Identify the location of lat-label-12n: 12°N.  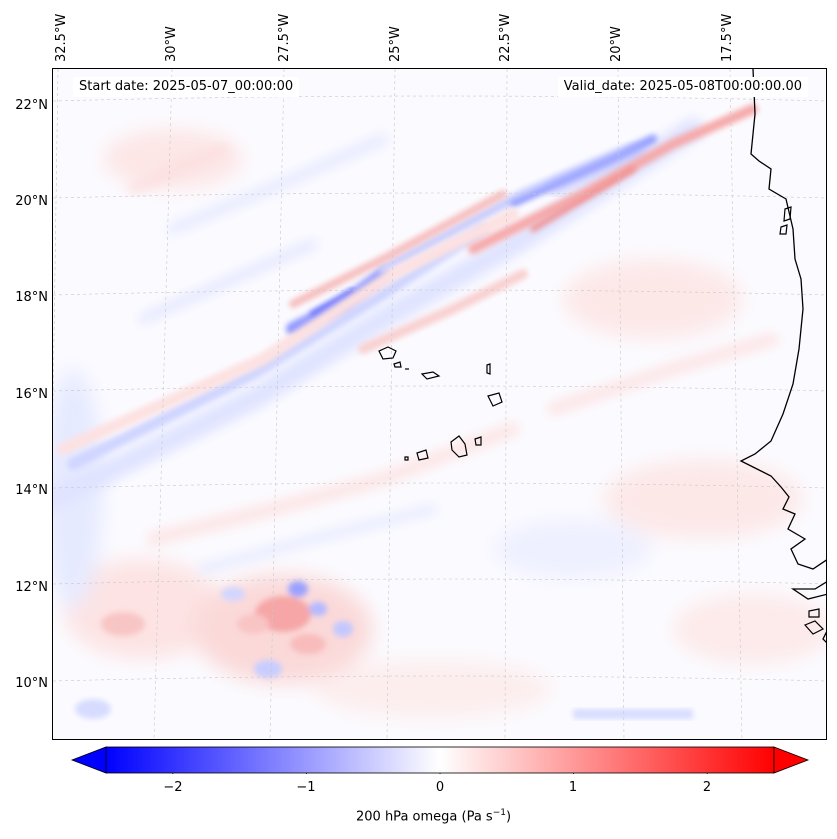
(31, 587).